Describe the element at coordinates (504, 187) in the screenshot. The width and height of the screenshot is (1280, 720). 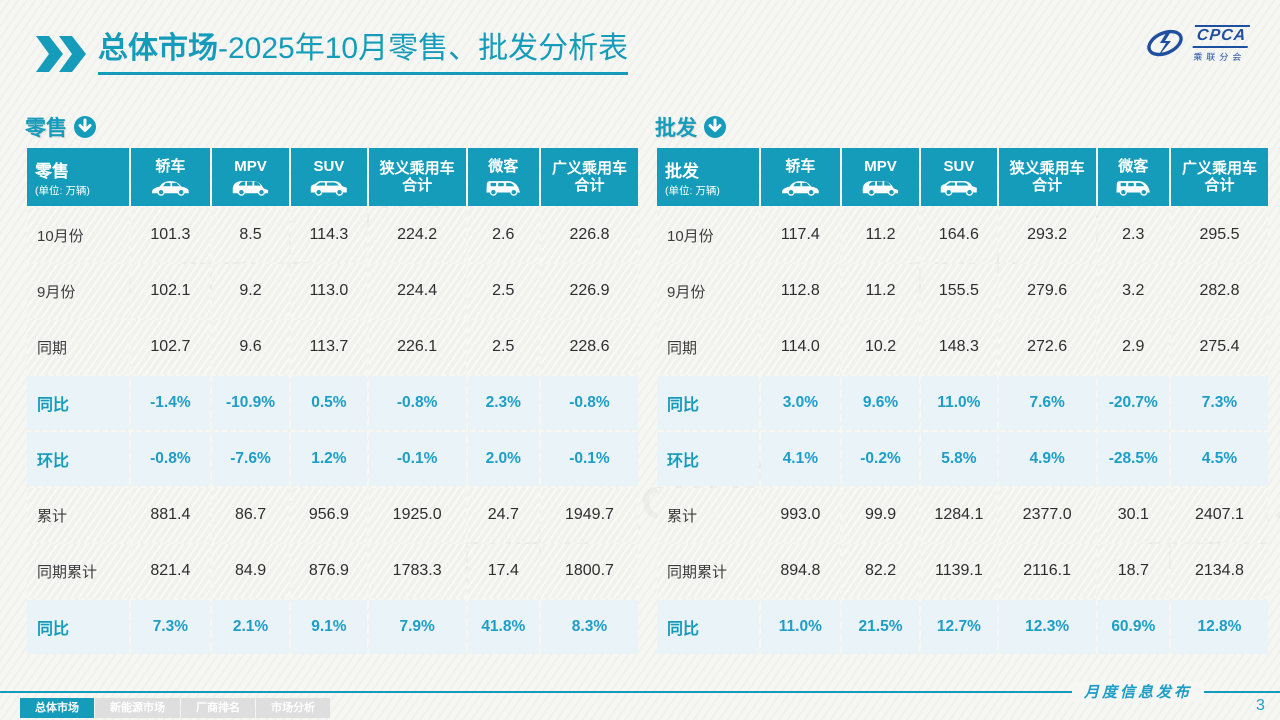
I see `microvan-icon` at that location.